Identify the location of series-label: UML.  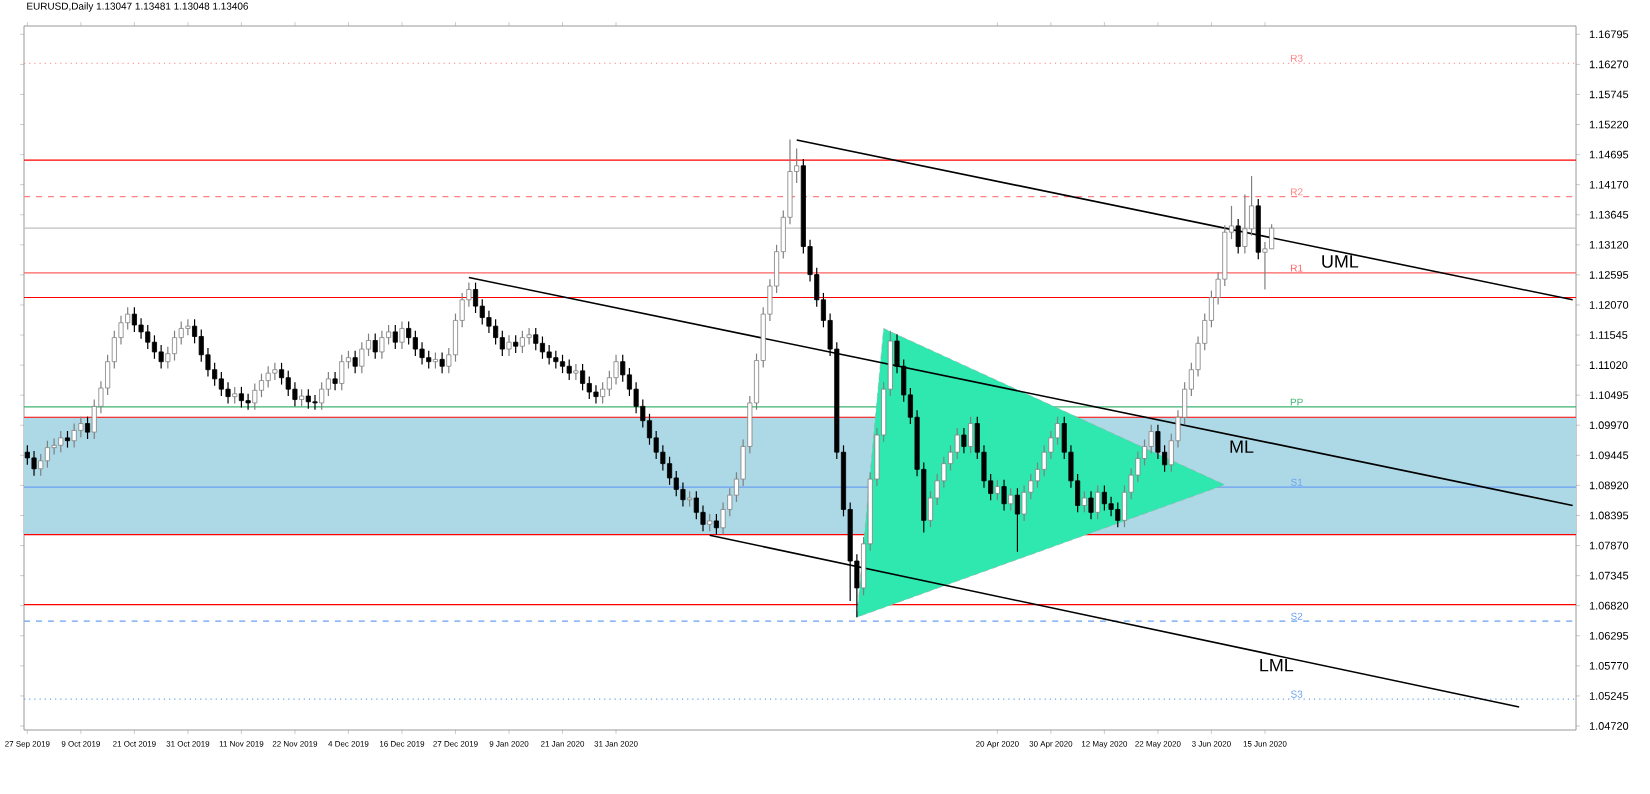
(1340, 261).